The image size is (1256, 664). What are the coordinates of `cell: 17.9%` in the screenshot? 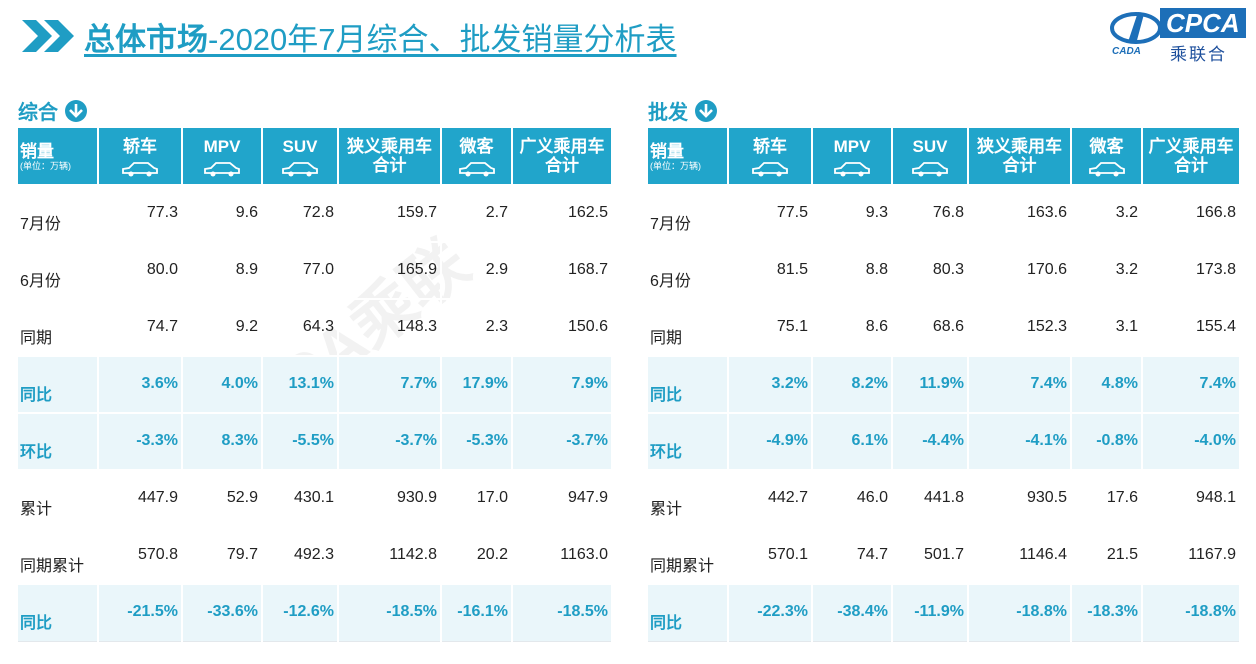 It's located at (477, 384).